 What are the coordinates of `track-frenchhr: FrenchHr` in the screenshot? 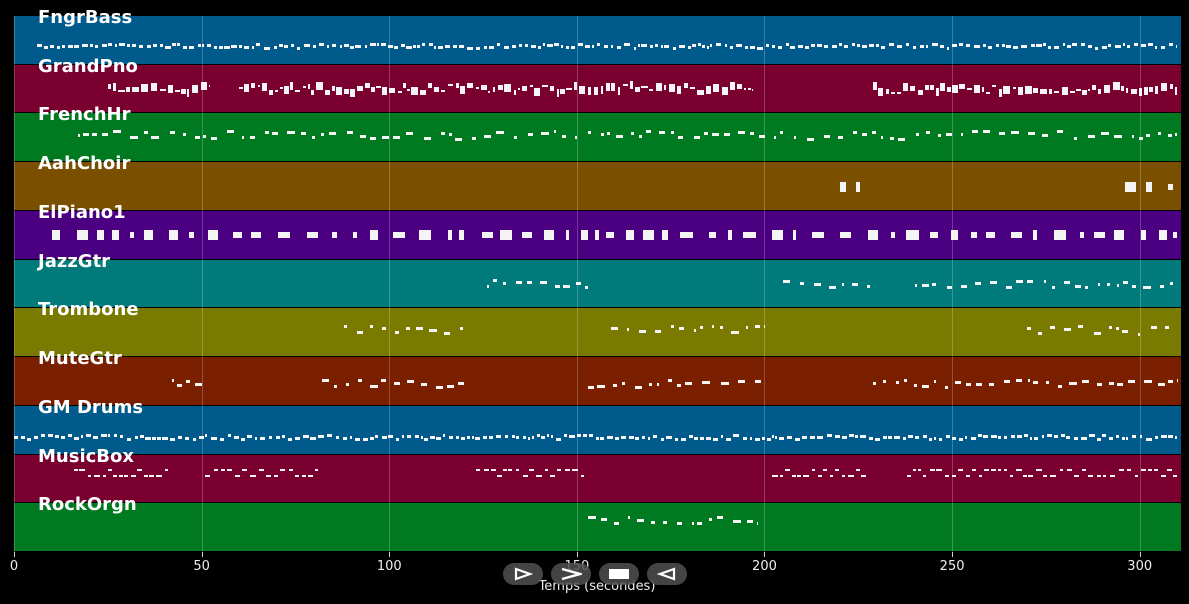 It's located at (597, 134).